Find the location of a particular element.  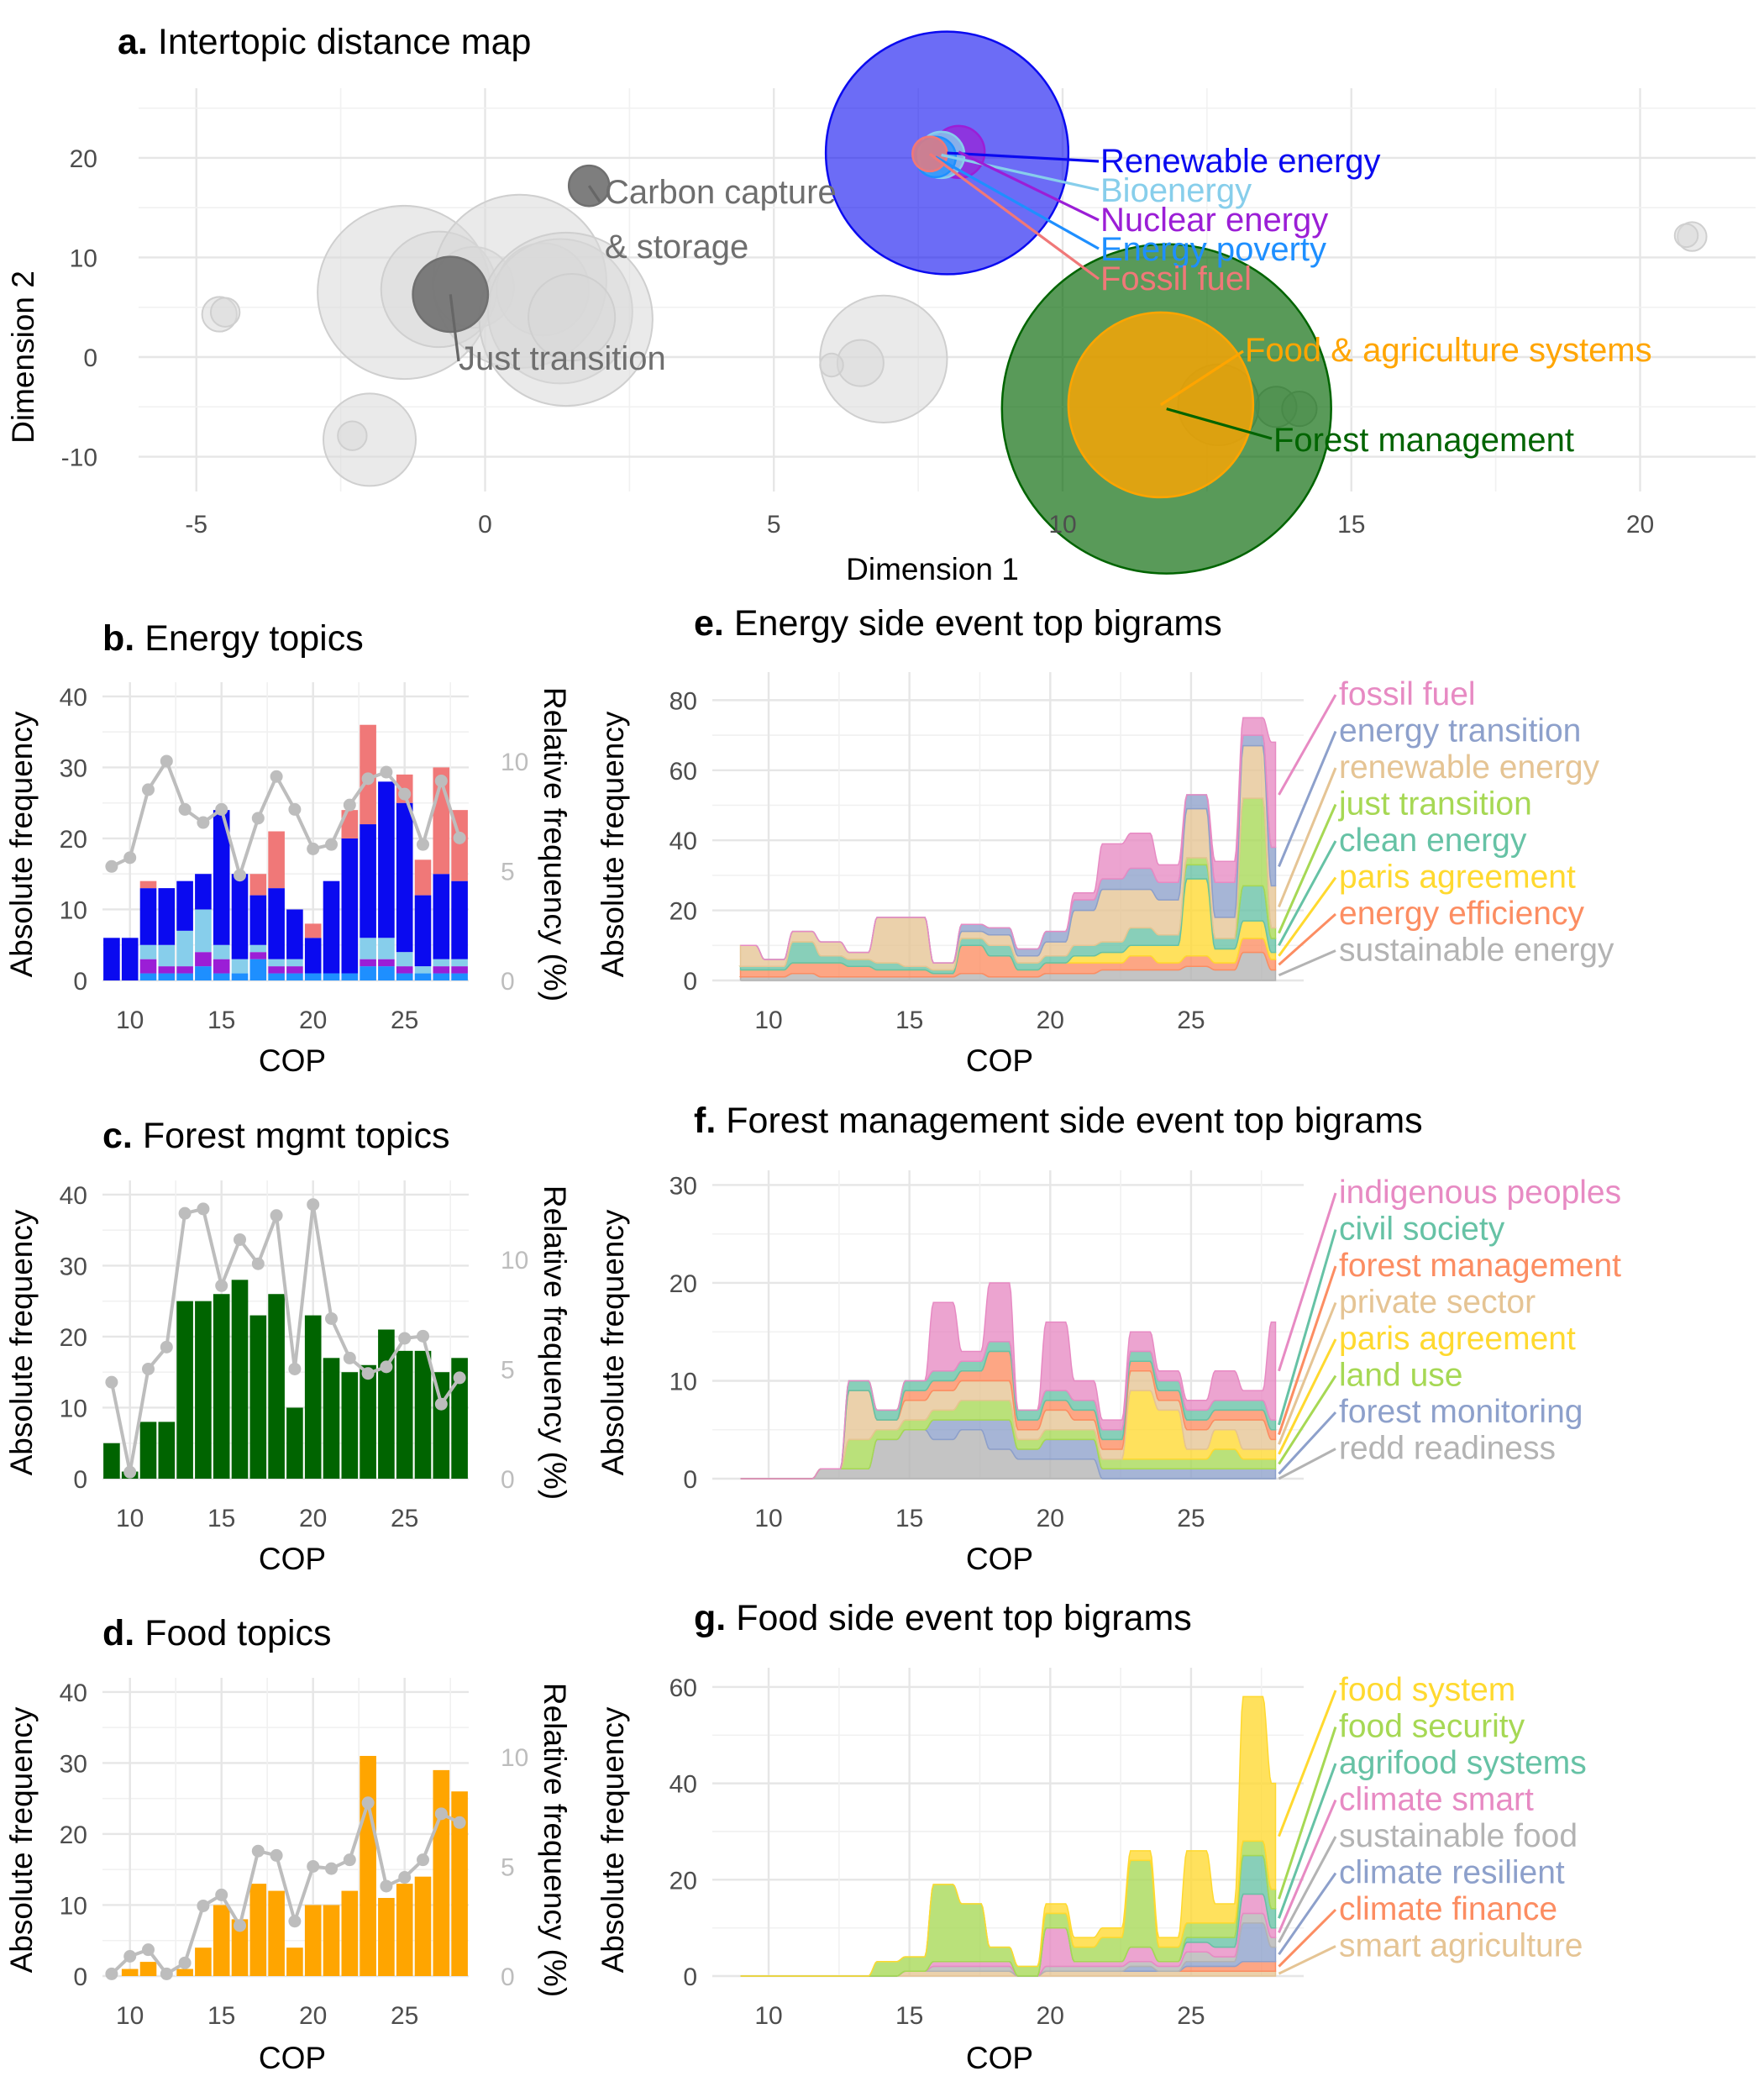

legend-label-land-use: land use is located at coordinates (1400, 1376).